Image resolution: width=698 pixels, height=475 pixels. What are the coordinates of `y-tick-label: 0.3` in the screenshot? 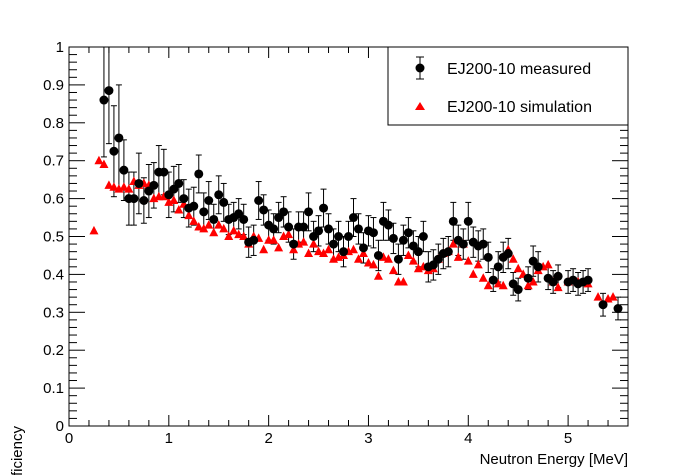 It's located at (53, 312).